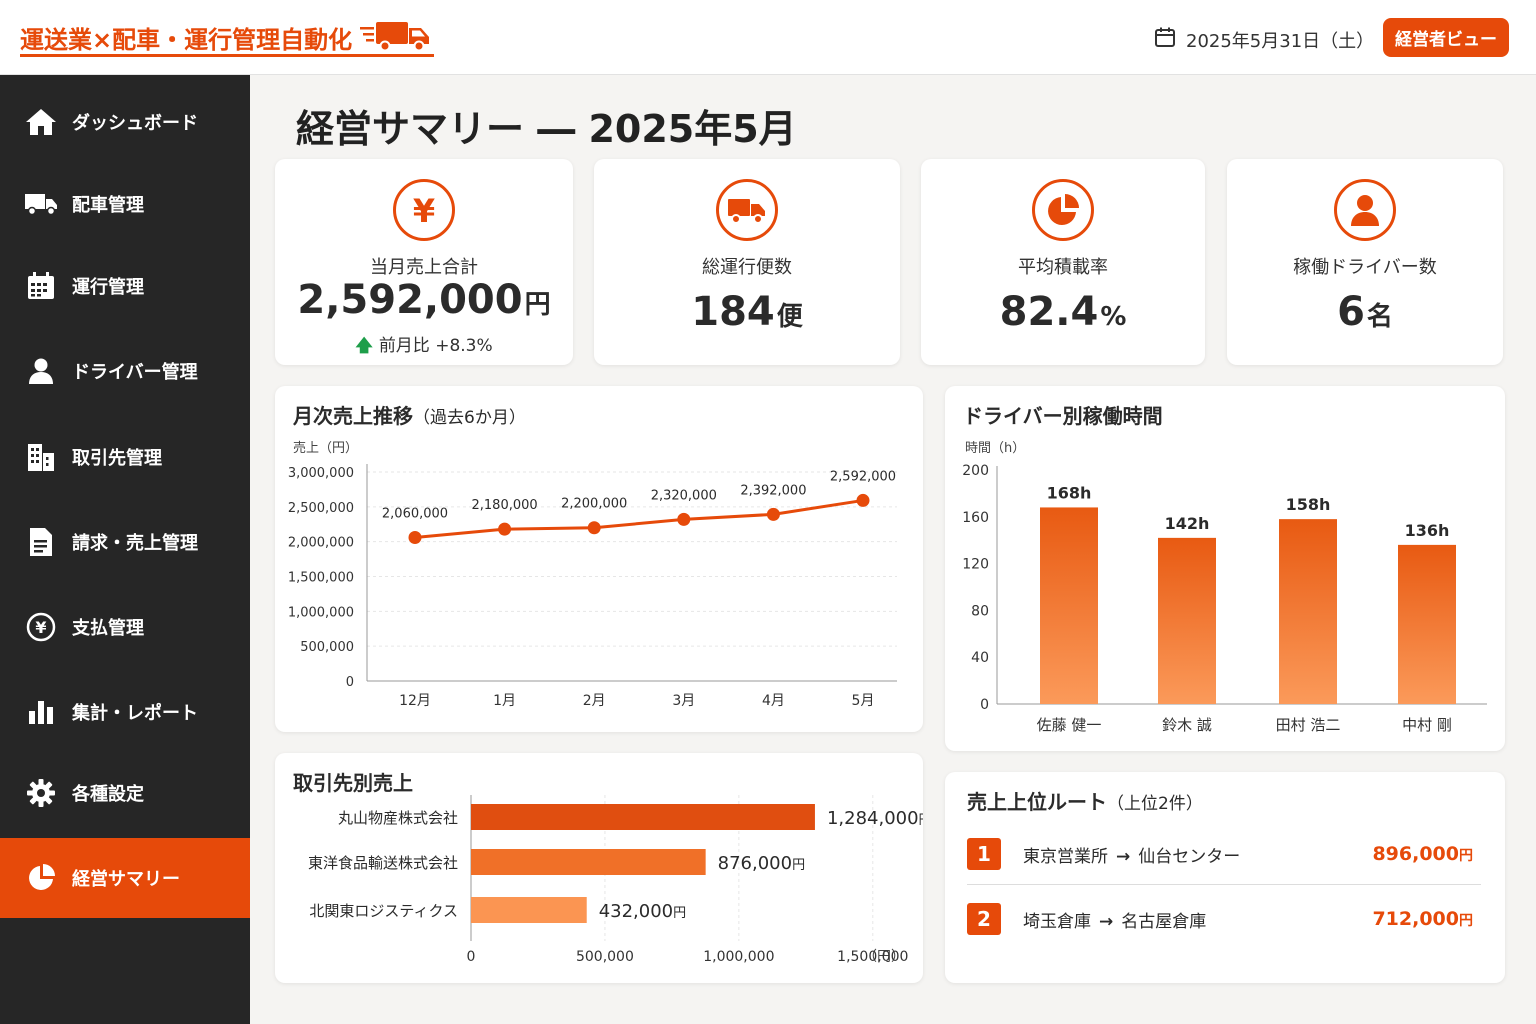  I want to click on sidebar-item-dashboard: ダッシュボード, so click(125, 122).